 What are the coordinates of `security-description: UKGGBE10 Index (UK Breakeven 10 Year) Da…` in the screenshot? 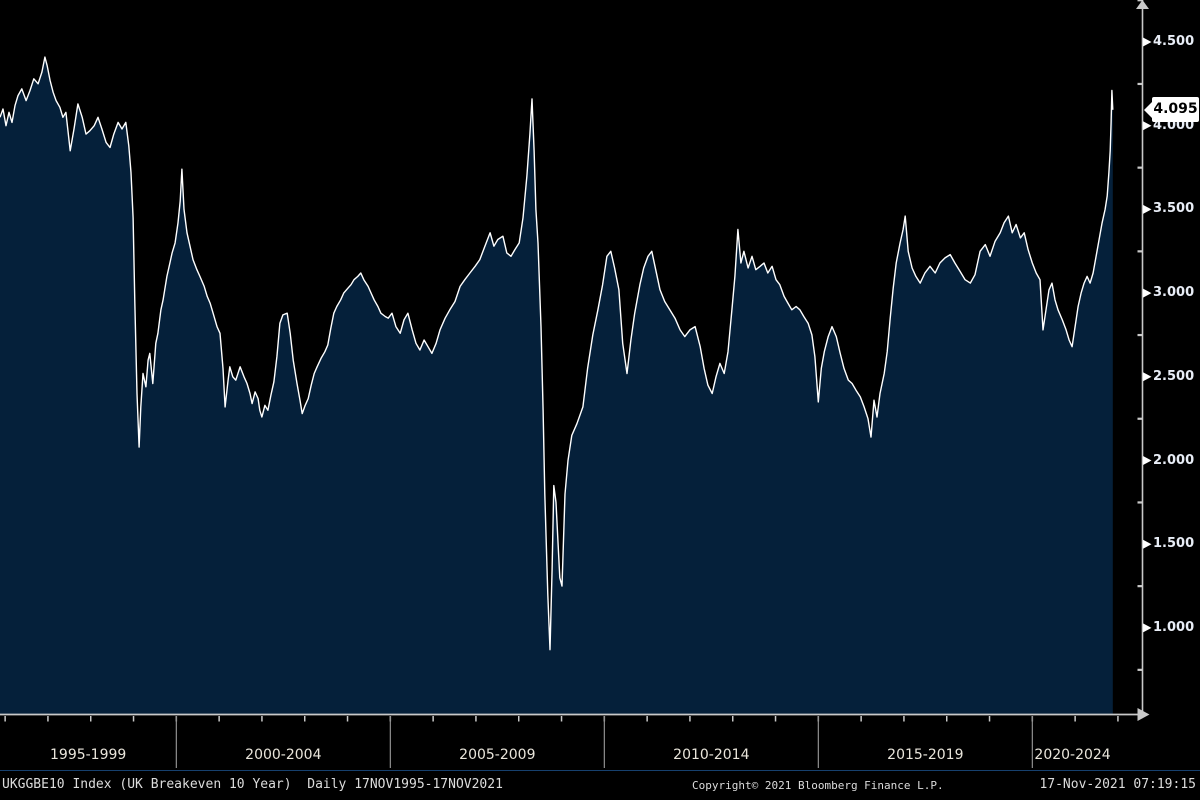 It's located at (252, 784).